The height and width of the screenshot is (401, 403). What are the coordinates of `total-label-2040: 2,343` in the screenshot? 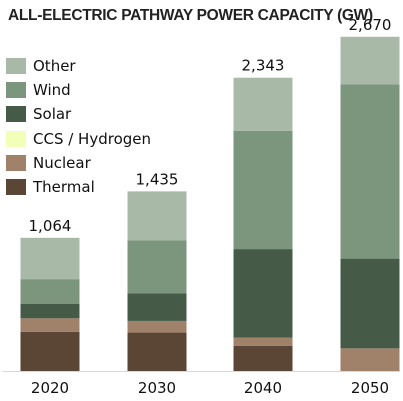 It's located at (263, 66).